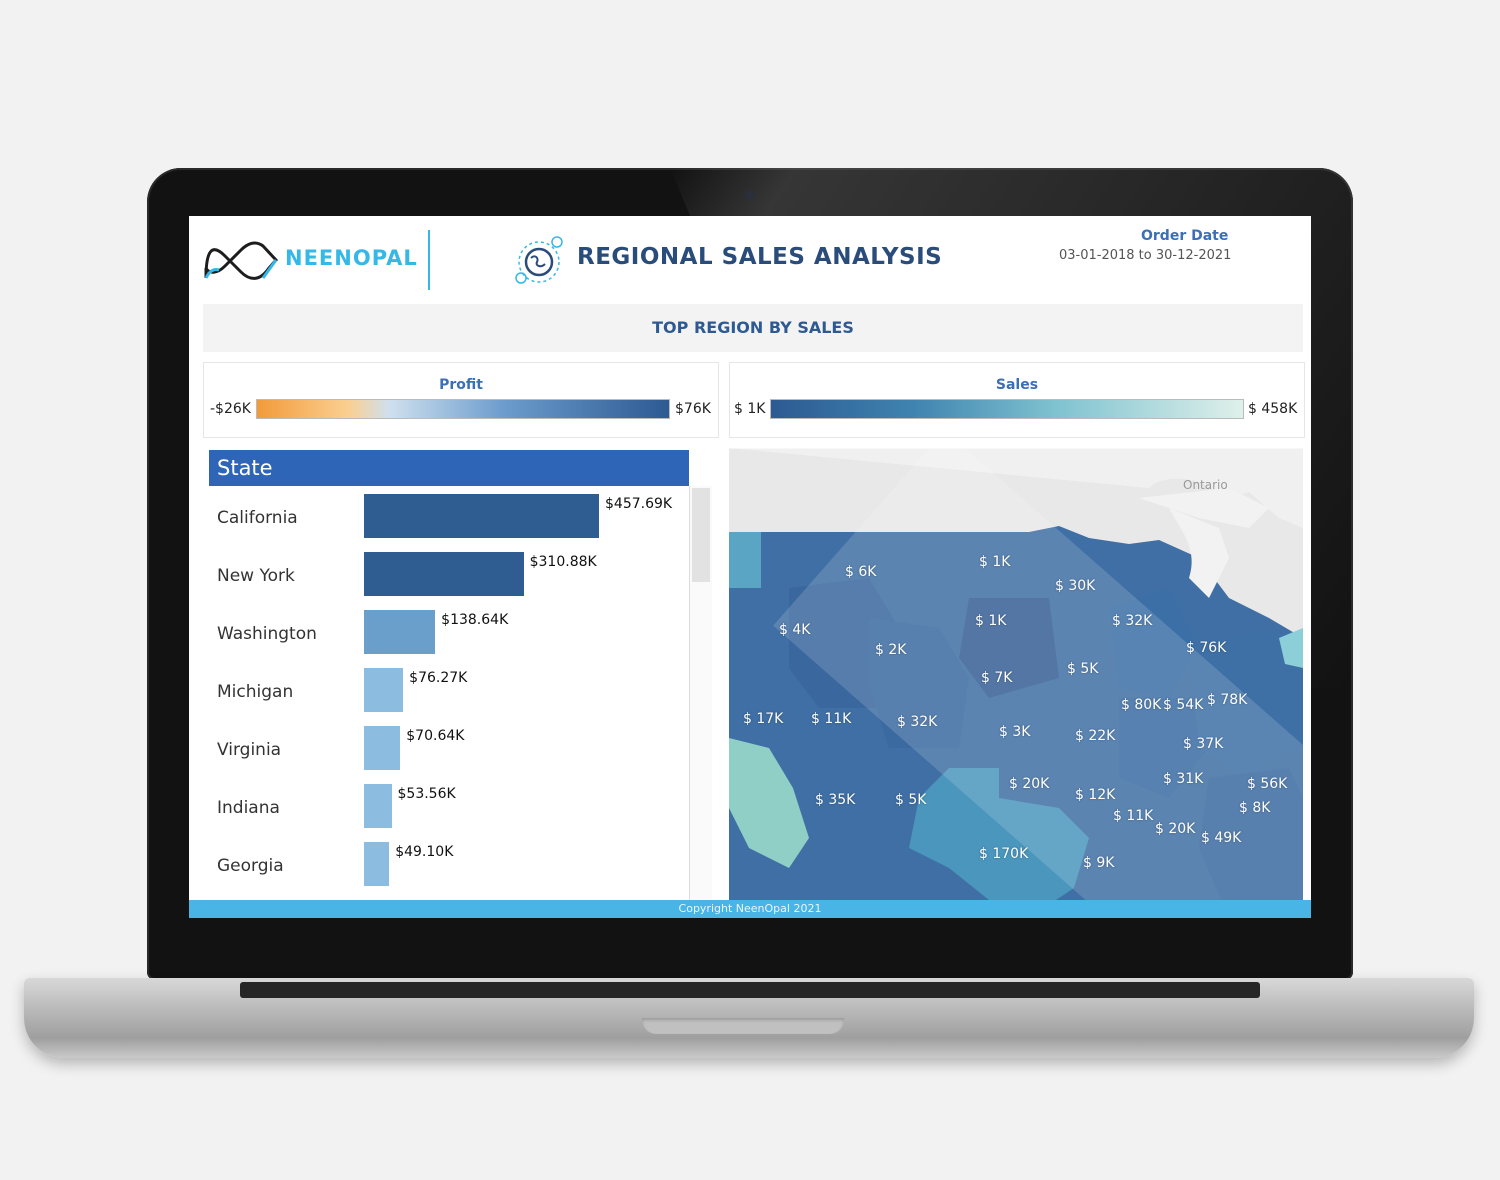 The image size is (1500, 1180). I want to click on map-value-label: $ 4K, so click(795, 630).